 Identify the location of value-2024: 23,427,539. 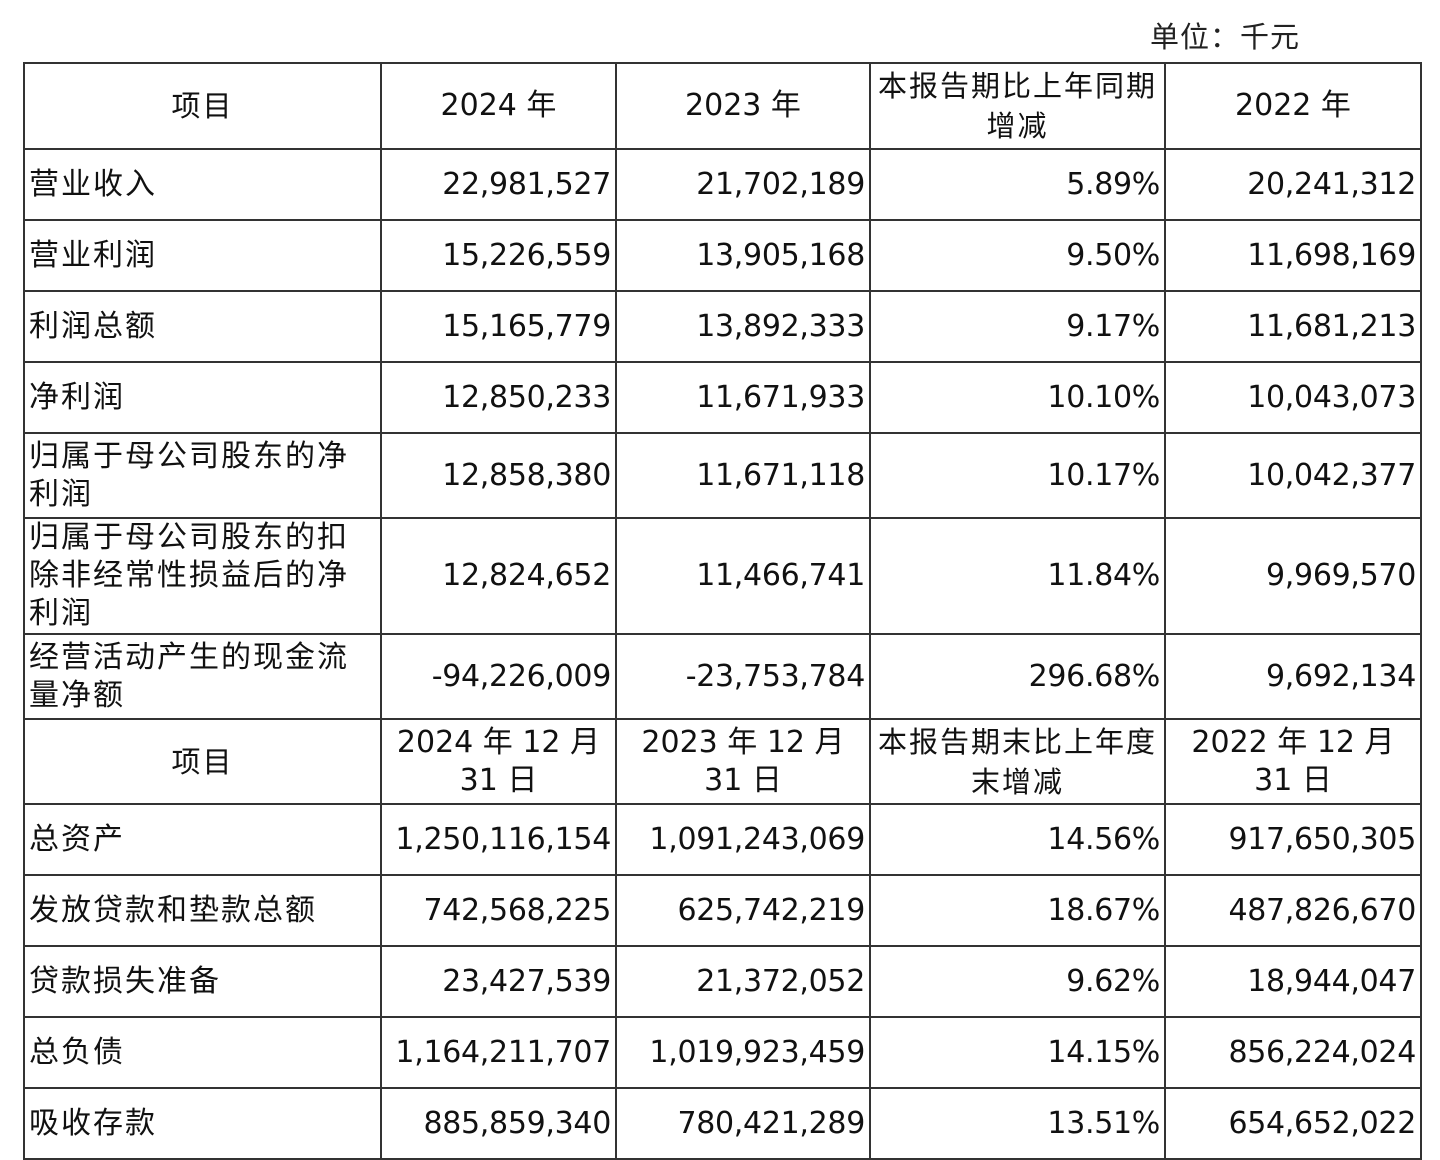
(498, 981).